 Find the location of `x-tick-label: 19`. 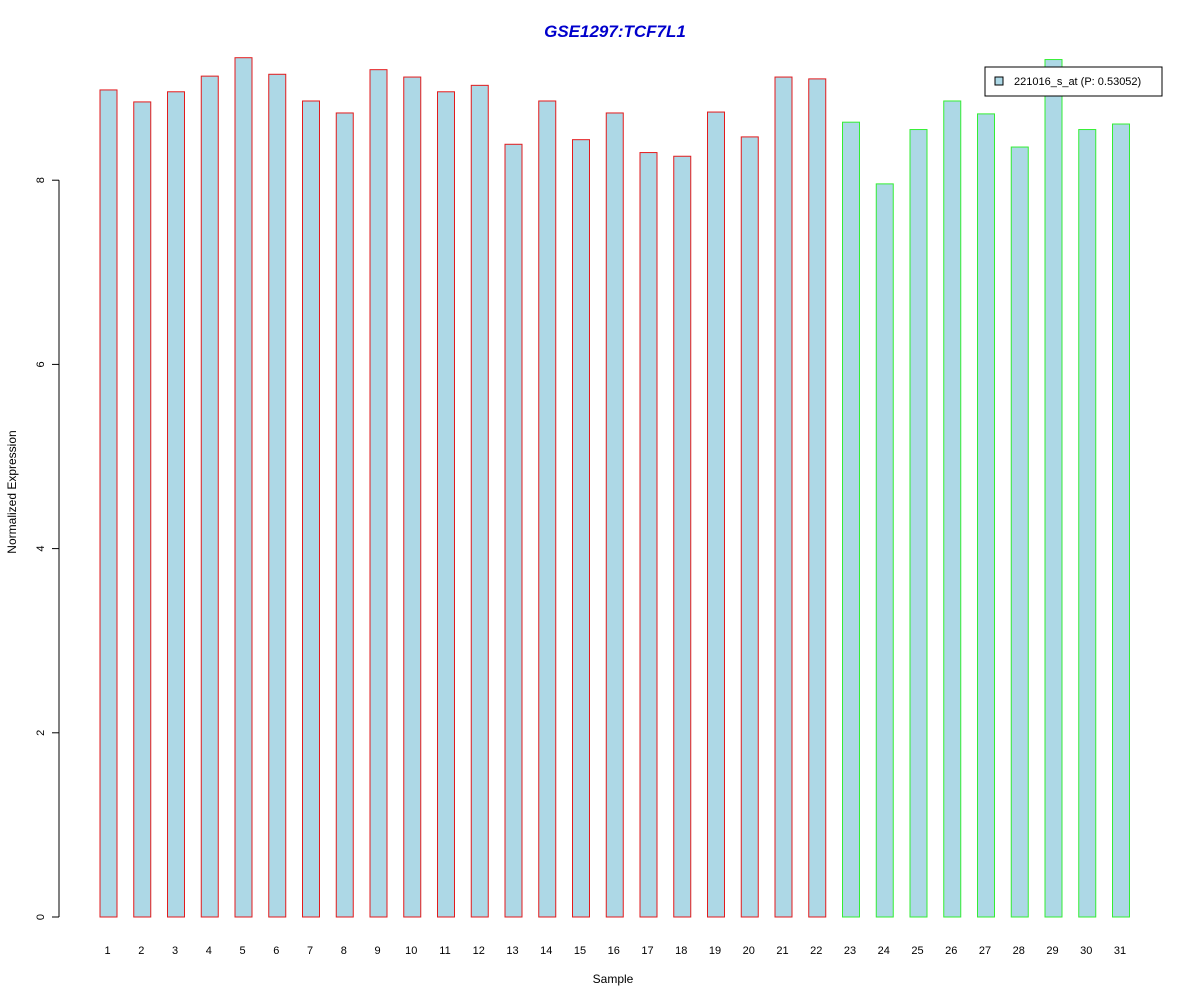

x-tick-label: 19 is located at coordinates (715, 951).